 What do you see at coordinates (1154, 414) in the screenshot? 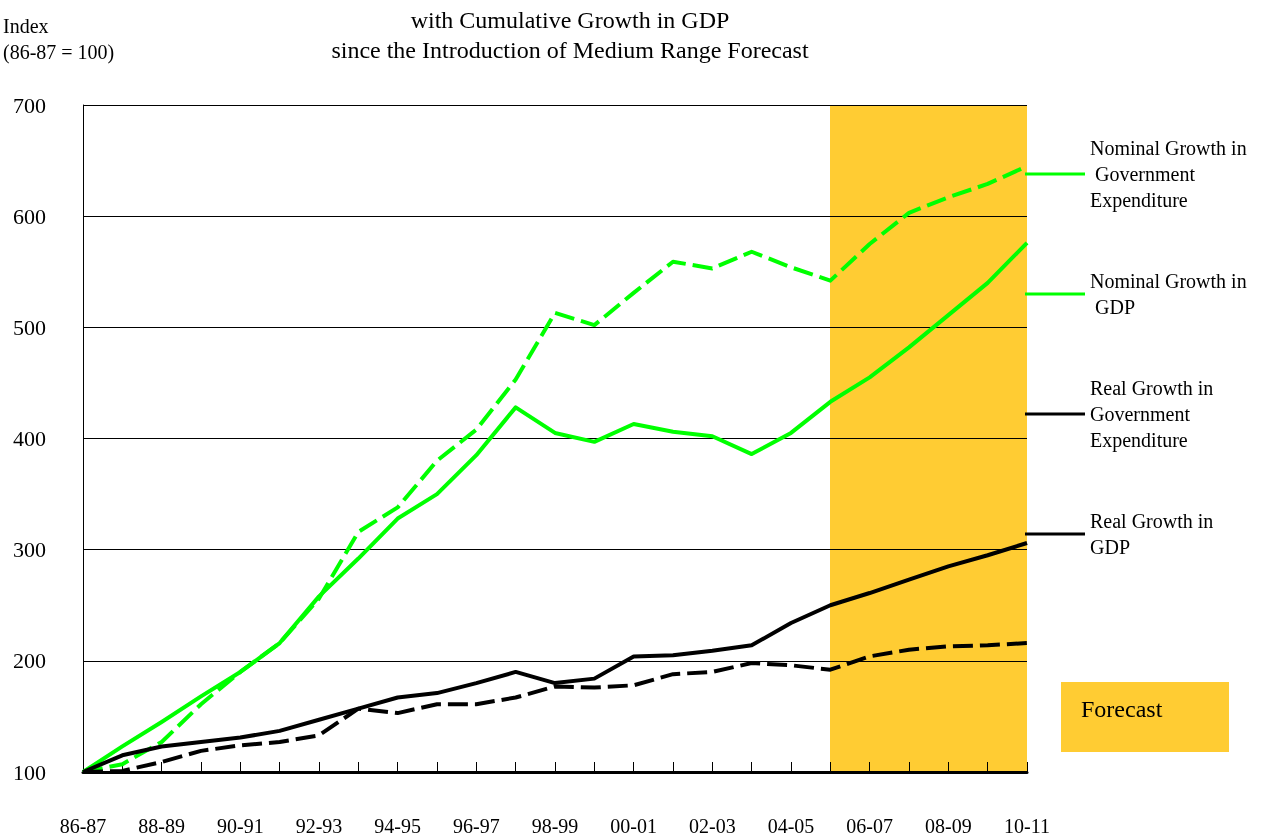
I see `legend-label: Real Growth in Government Expenditure` at bounding box center [1154, 414].